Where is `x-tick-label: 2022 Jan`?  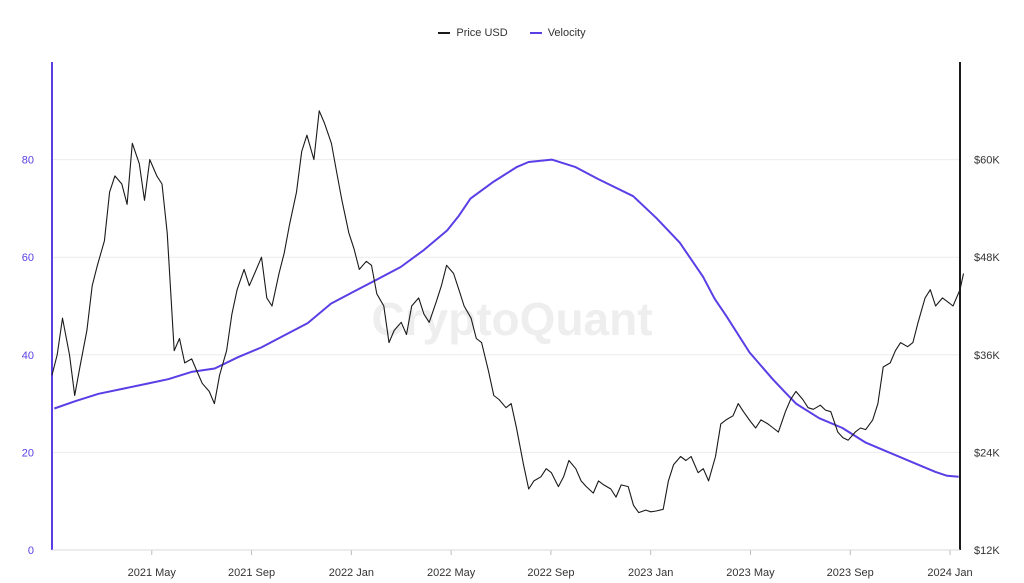
x-tick-label: 2022 Jan is located at coordinates (351, 573).